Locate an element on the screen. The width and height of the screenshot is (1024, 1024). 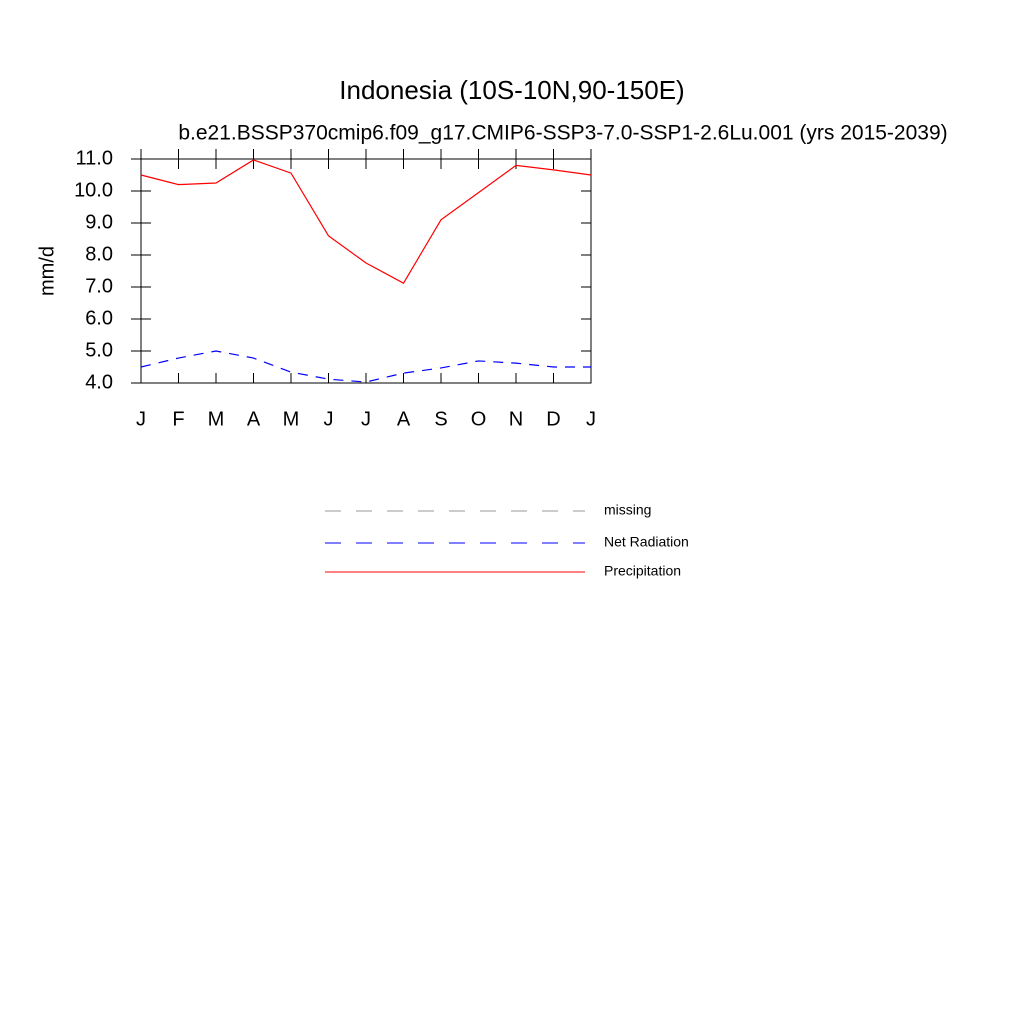
x-tick-label: O is located at coordinates (479, 419).